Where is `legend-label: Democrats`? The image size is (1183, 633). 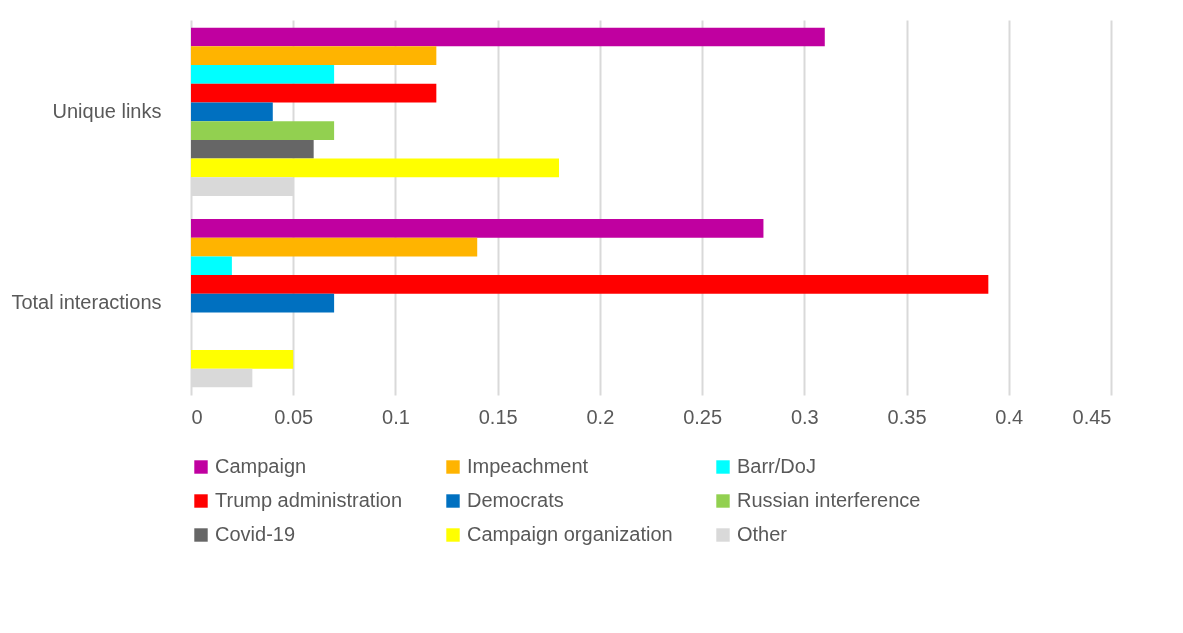 legend-label: Democrats is located at coordinates (515, 500).